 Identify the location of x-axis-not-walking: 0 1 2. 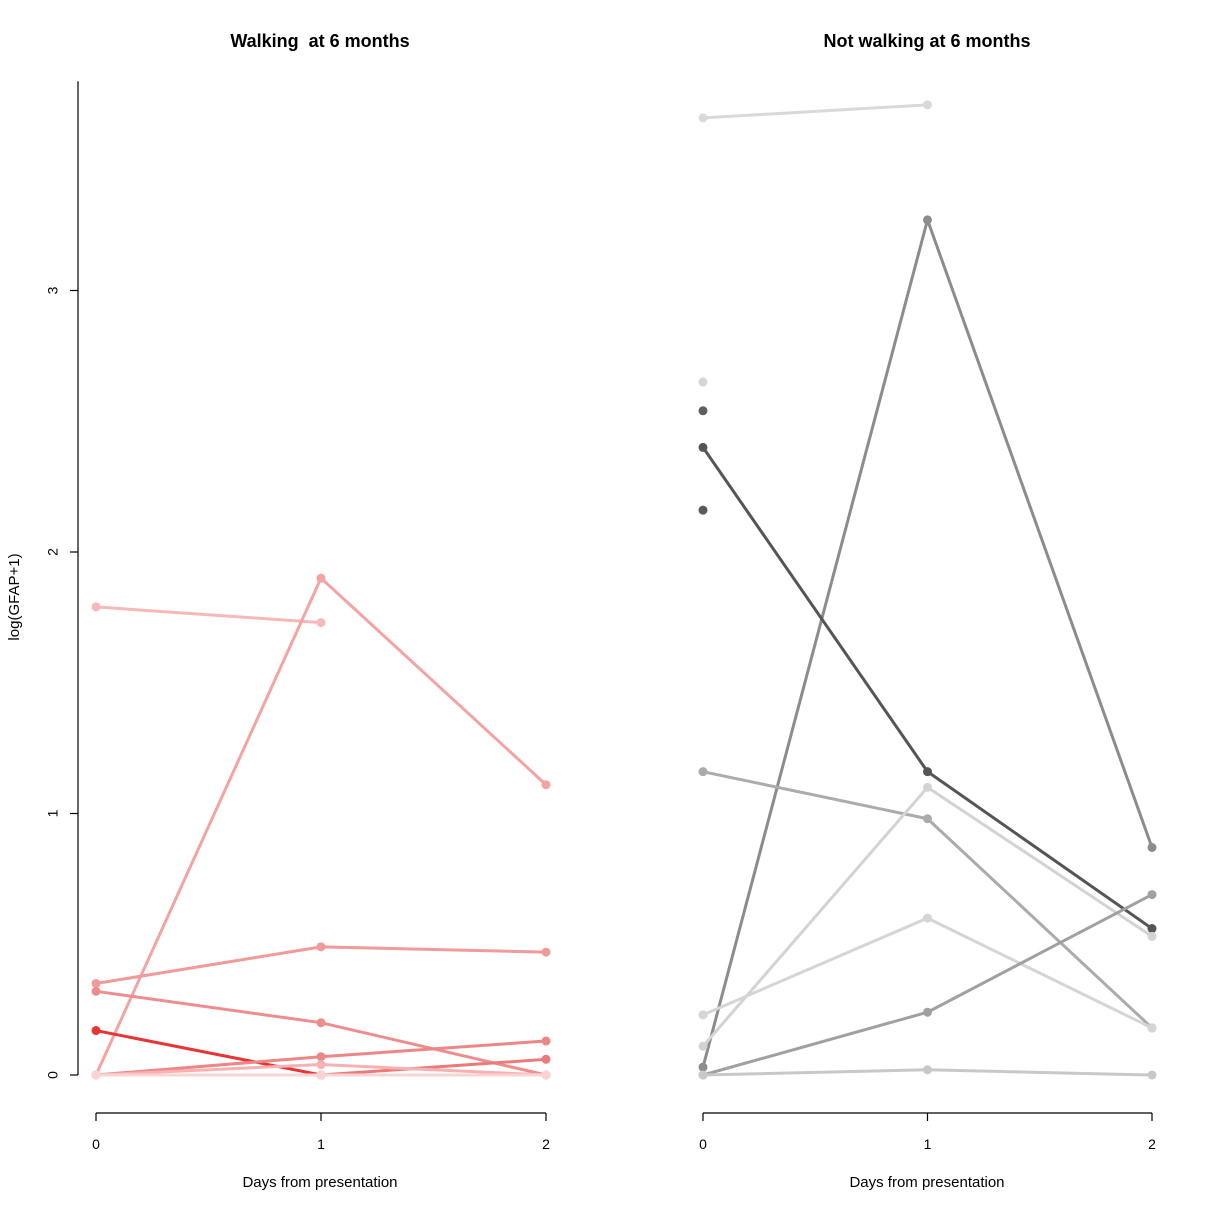
(927, 1132).